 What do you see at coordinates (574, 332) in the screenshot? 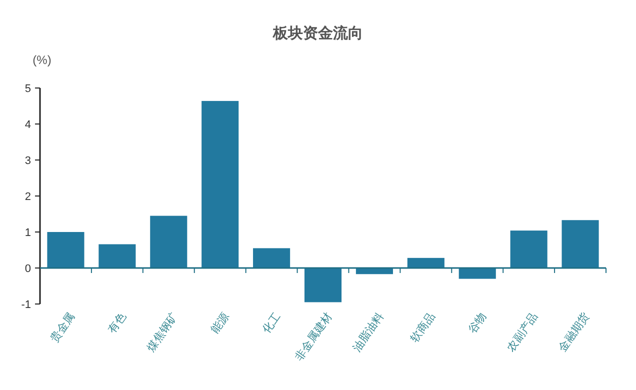
I see `x-tick-label: 金融期货` at bounding box center [574, 332].